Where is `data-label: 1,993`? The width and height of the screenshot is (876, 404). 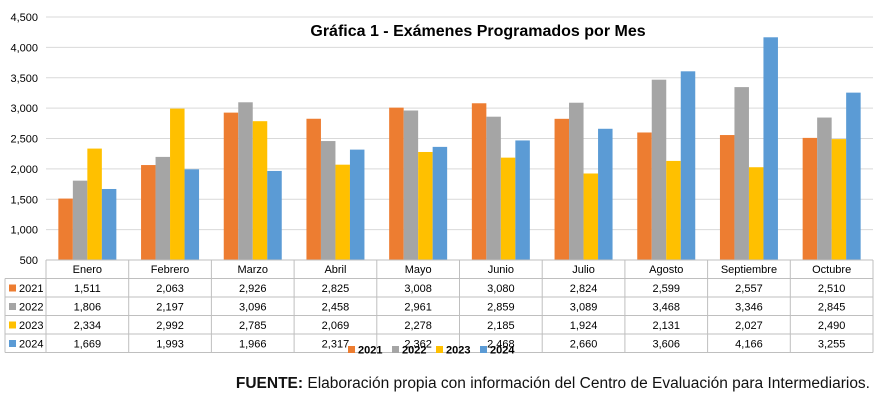
data-label: 1,993 is located at coordinates (170, 345).